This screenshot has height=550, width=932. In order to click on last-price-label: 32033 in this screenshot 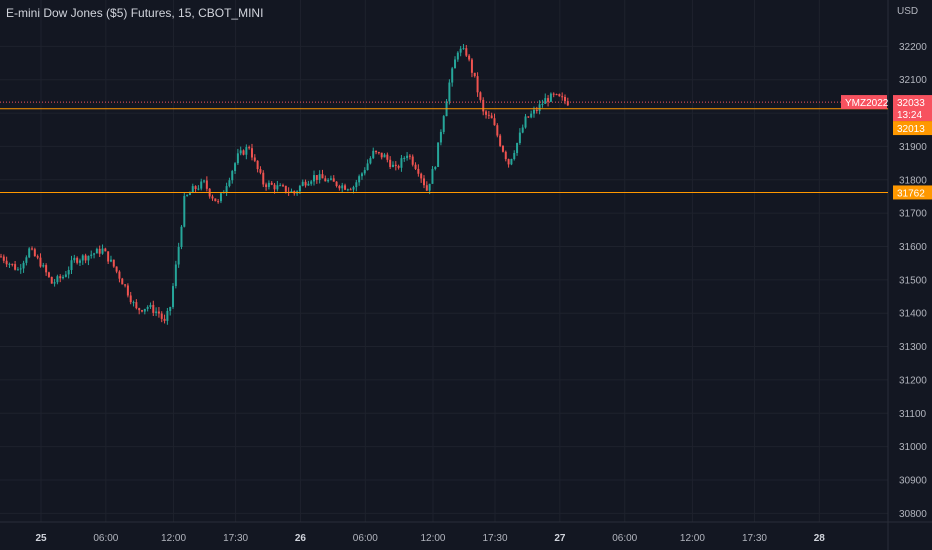, I will do `click(911, 103)`.